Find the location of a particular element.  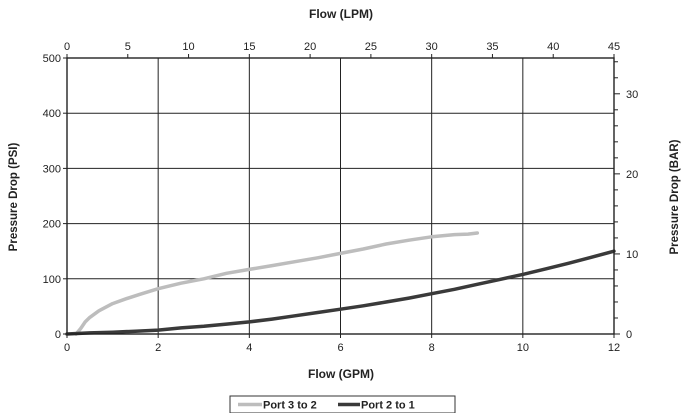

legend: Port 3 to 2 Port 2 to 1 is located at coordinates (342, 404).